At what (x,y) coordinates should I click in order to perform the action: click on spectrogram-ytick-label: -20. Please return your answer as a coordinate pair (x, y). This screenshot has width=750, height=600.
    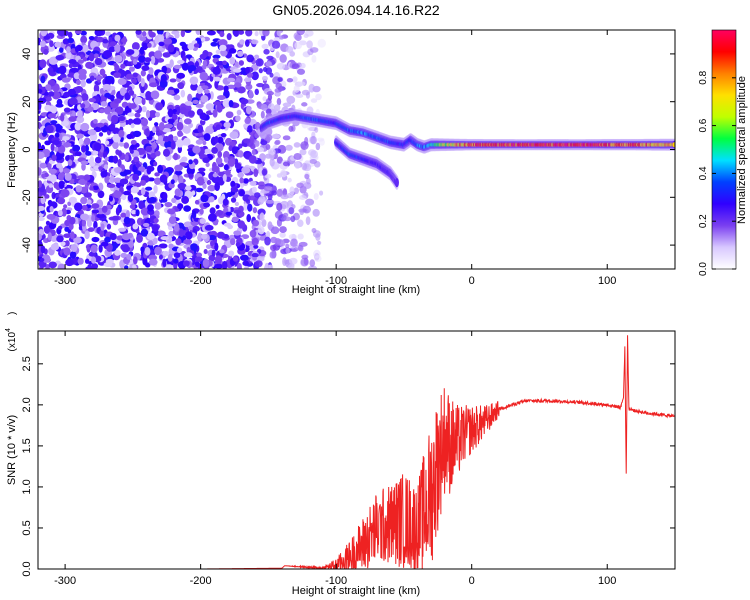
    Looking at the image, I should click on (27, 197).